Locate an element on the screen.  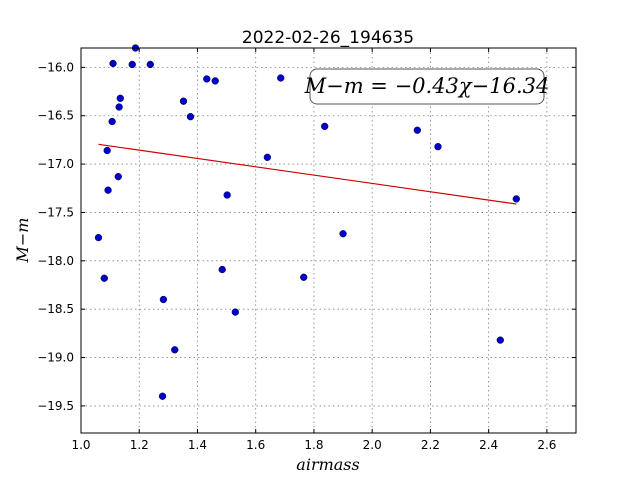
y-tick-label: −17.5 is located at coordinates (55, 212).